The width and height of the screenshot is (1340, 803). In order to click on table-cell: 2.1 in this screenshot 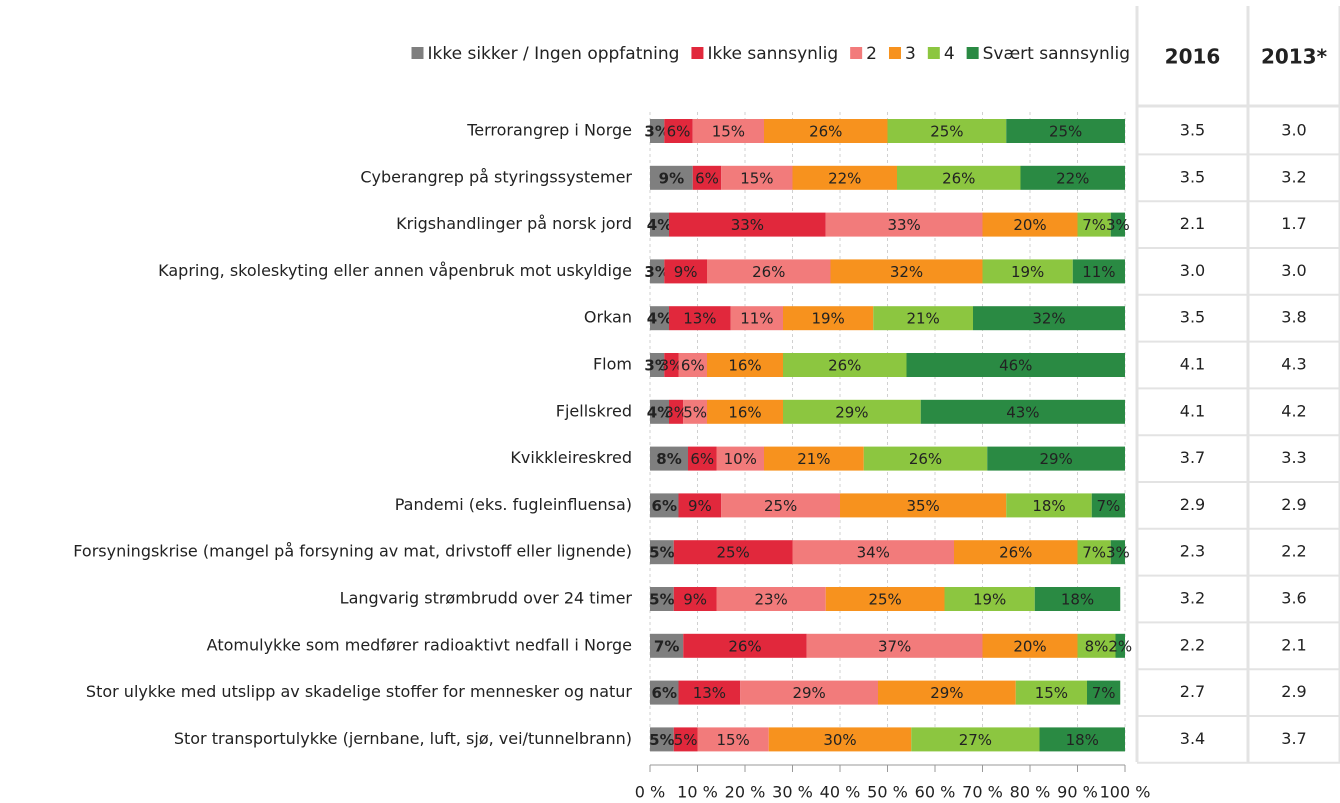, I will do `click(1293, 644)`.